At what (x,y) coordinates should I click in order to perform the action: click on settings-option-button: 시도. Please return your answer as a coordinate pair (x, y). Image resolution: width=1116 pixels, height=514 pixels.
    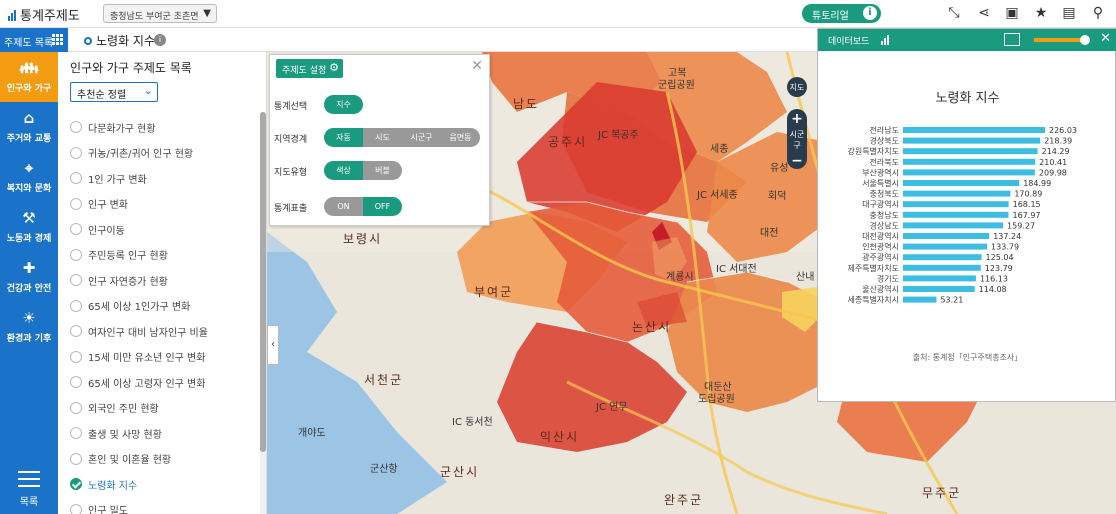
    Looking at the image, I should click on (382, 137).